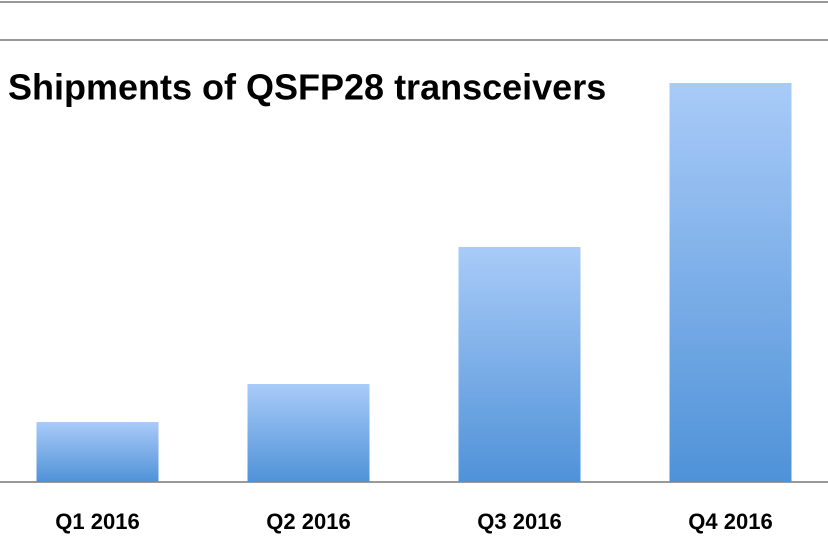  Describe the element at coordinates (307, 87) in the screenshot. I see `chart-title: Shipments of QSFP28 transceivers` at that location.